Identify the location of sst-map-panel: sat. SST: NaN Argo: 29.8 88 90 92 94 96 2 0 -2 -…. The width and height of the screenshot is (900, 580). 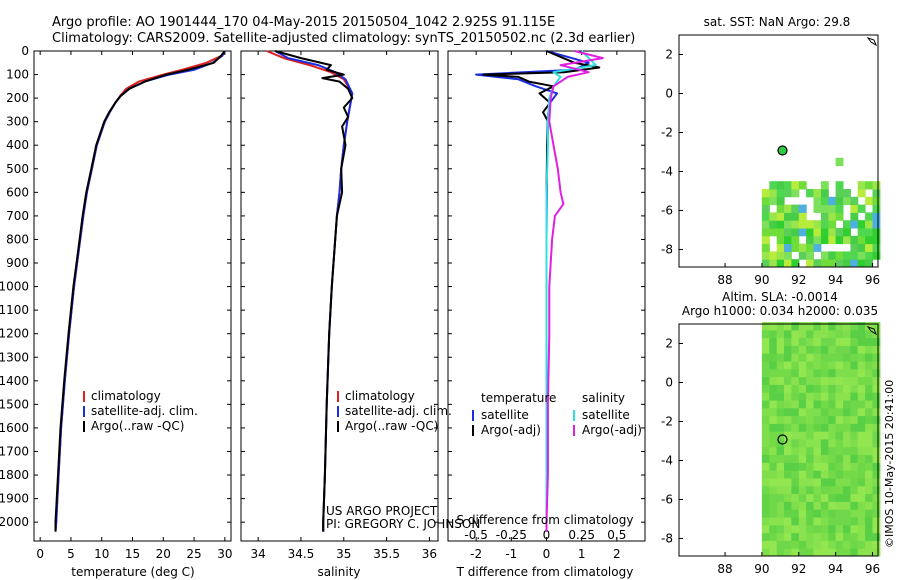
(771, 151).